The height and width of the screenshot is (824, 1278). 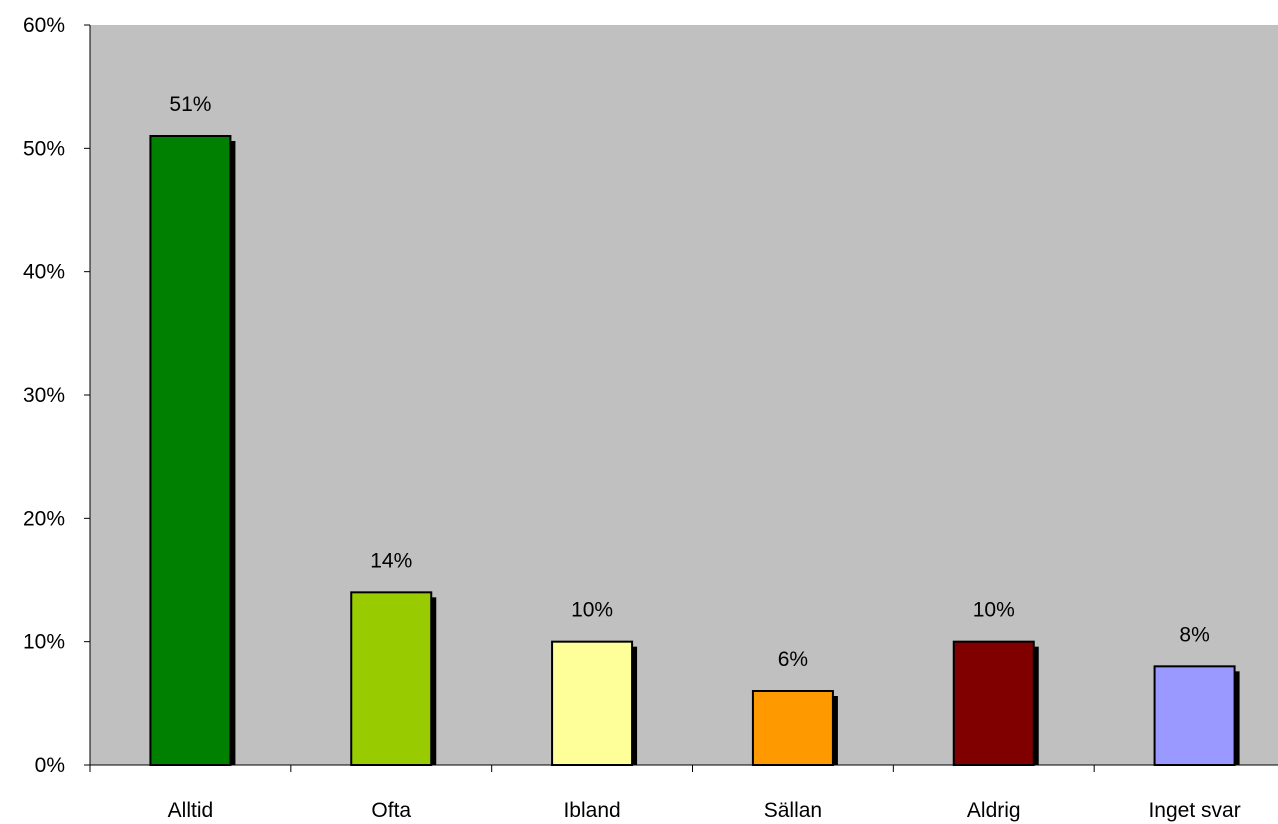 What do you see at coordinates (50, 765) in the screenshot?
I see `y-tick-label: 0%` at bounding box center [50, 765].